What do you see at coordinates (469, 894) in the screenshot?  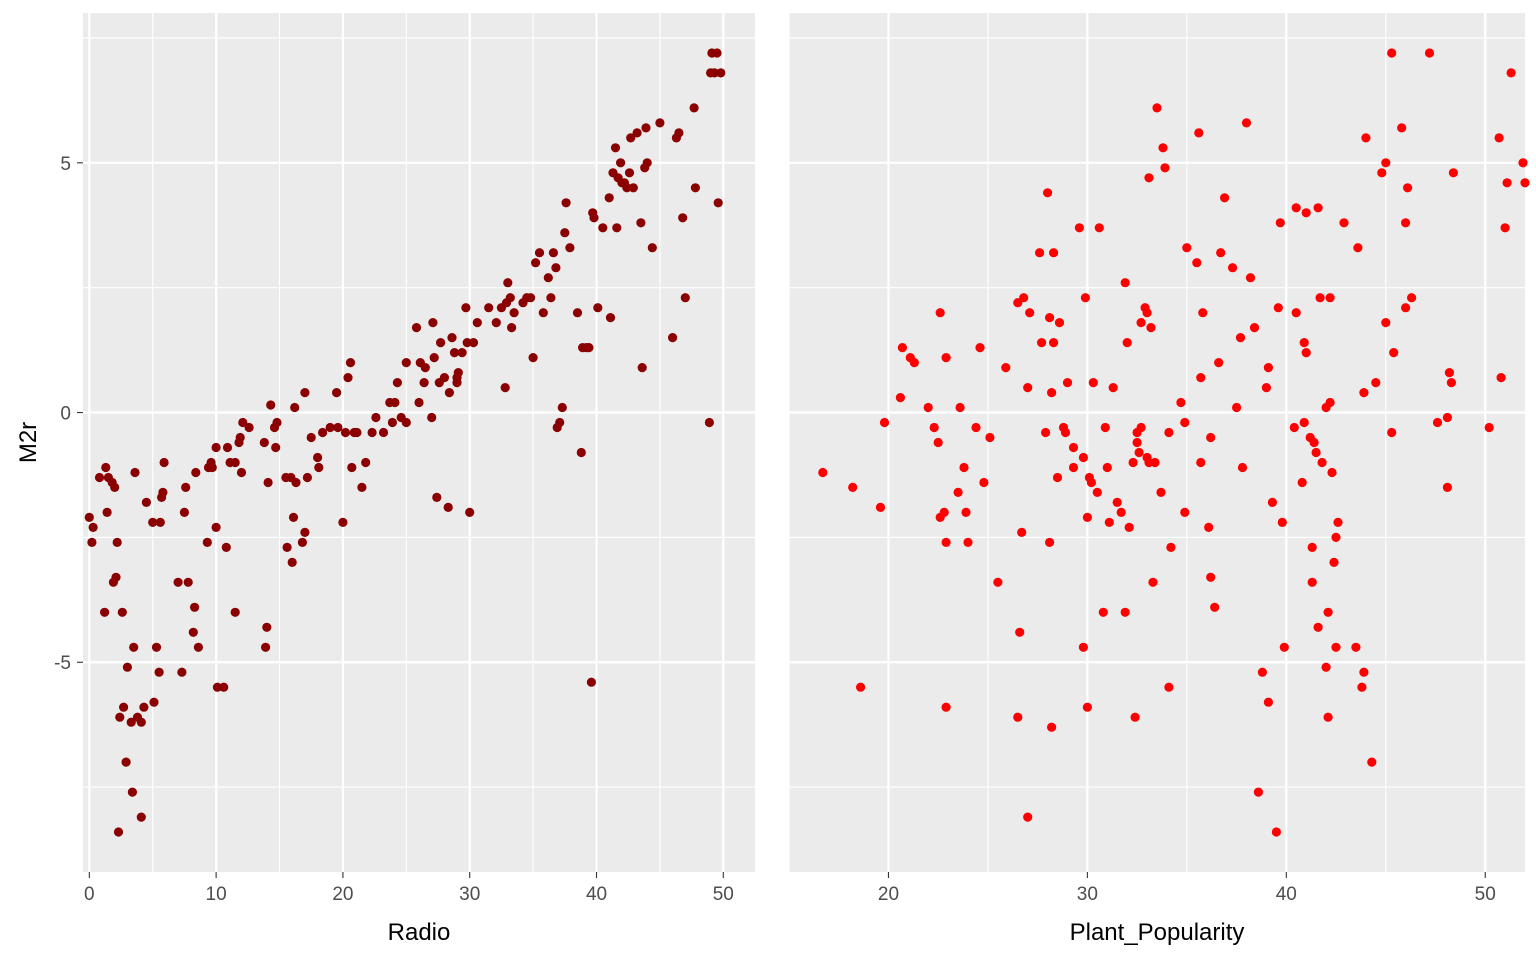 I see `x-tick-label: 30` at bounding box center [469, 894].